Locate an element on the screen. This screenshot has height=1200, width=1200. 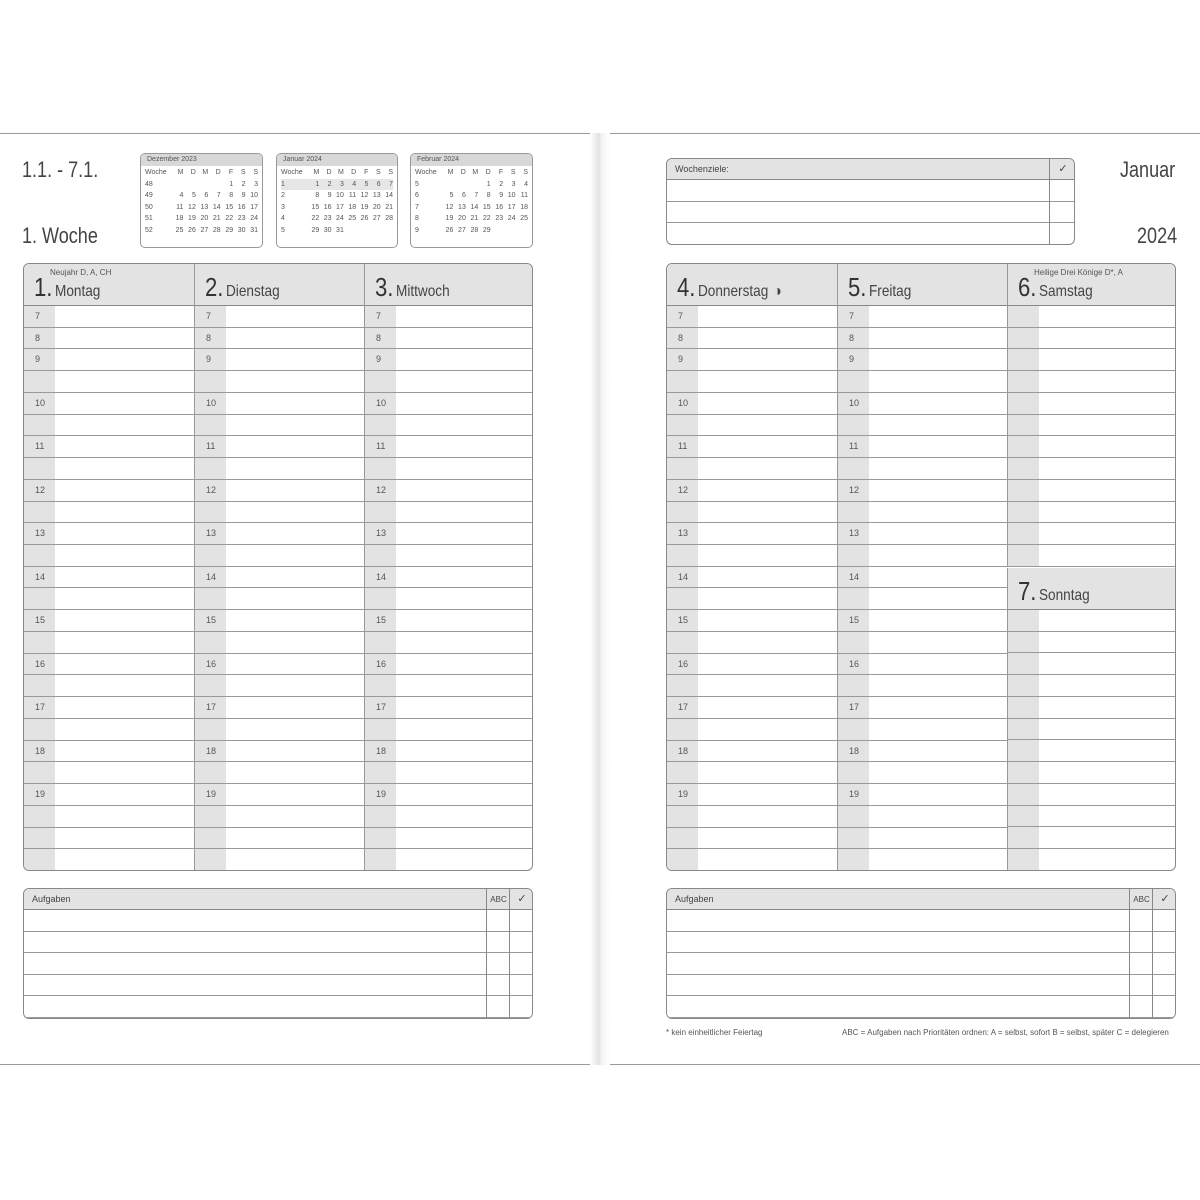
calendar-day: 7 is located at coordinates (386, 184).